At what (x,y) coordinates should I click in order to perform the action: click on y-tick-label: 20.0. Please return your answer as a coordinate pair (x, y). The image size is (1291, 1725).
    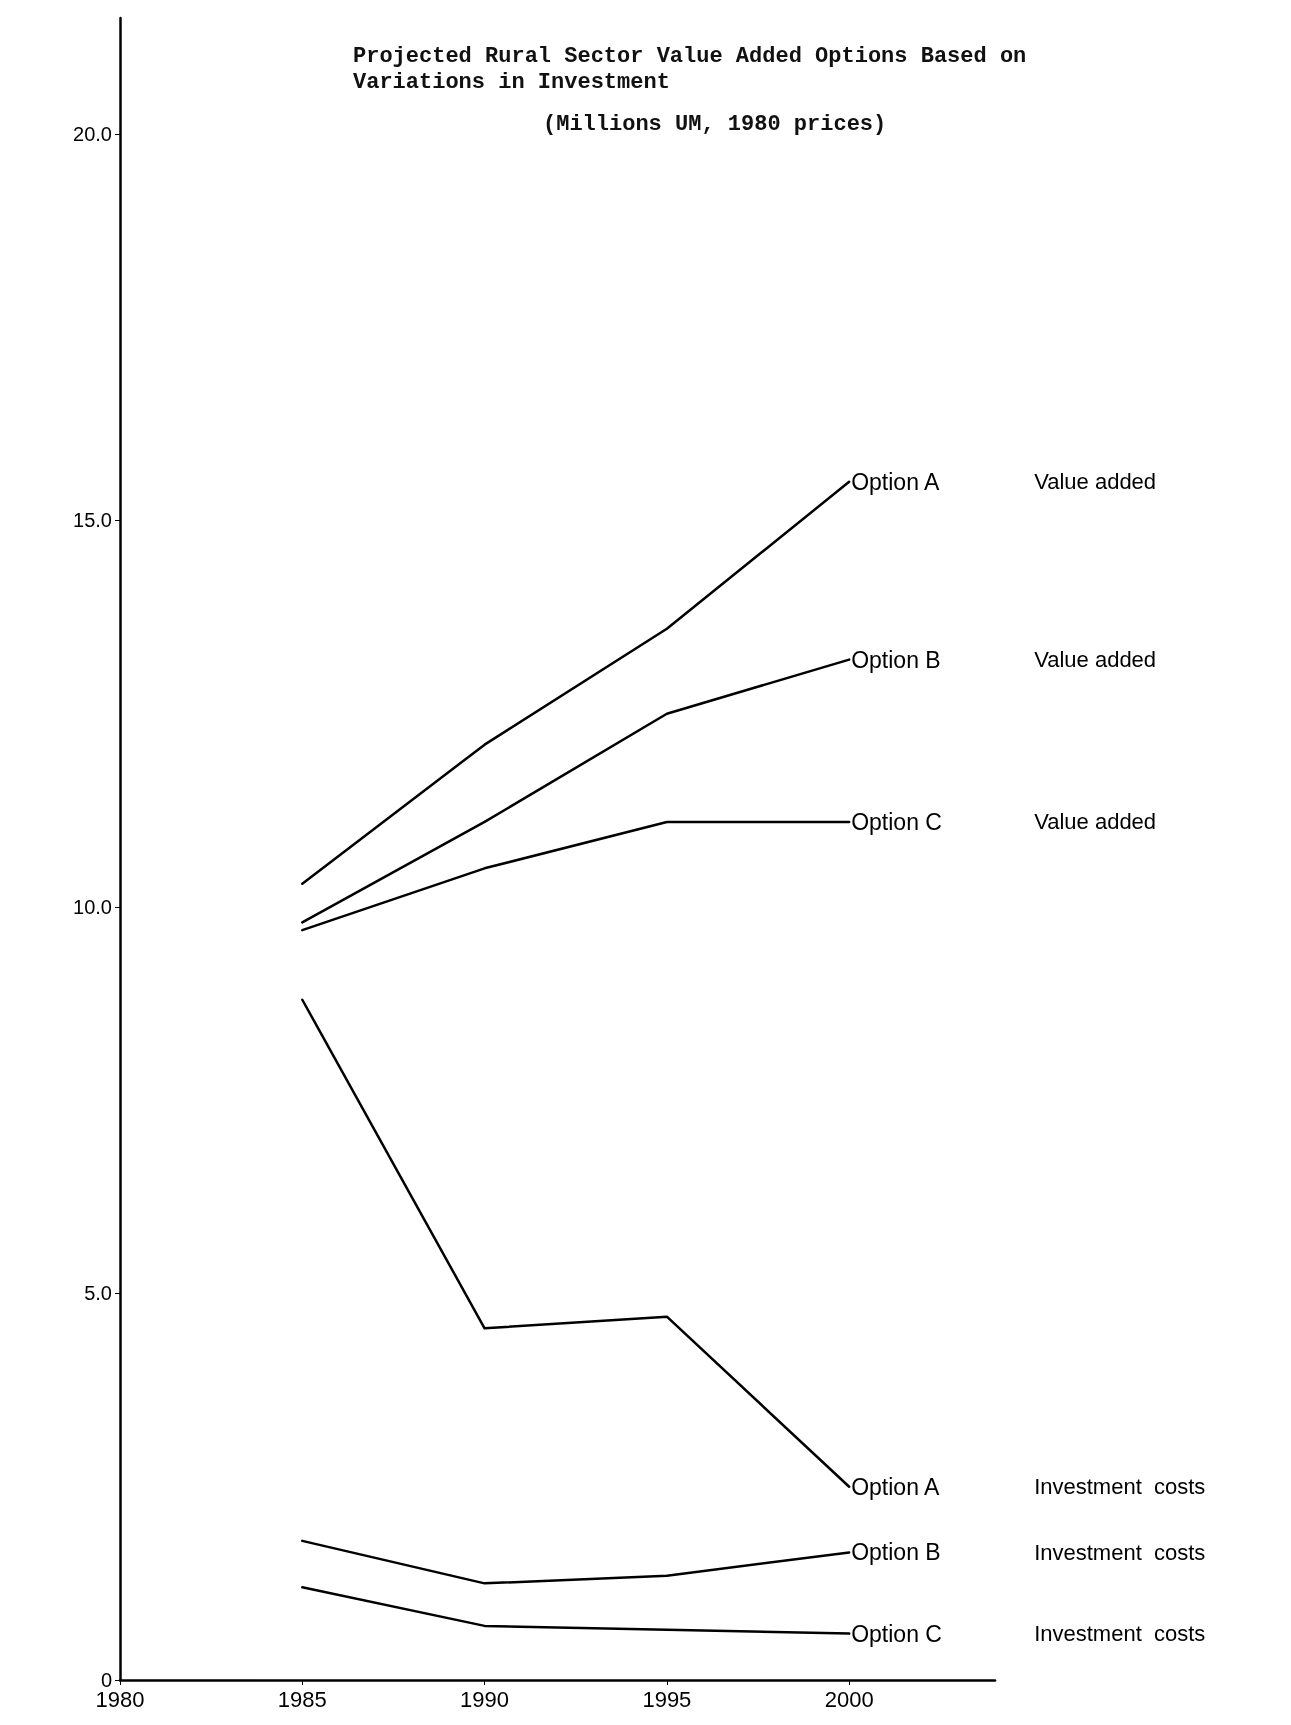
    Looking at the image, I should click on (92, 133).